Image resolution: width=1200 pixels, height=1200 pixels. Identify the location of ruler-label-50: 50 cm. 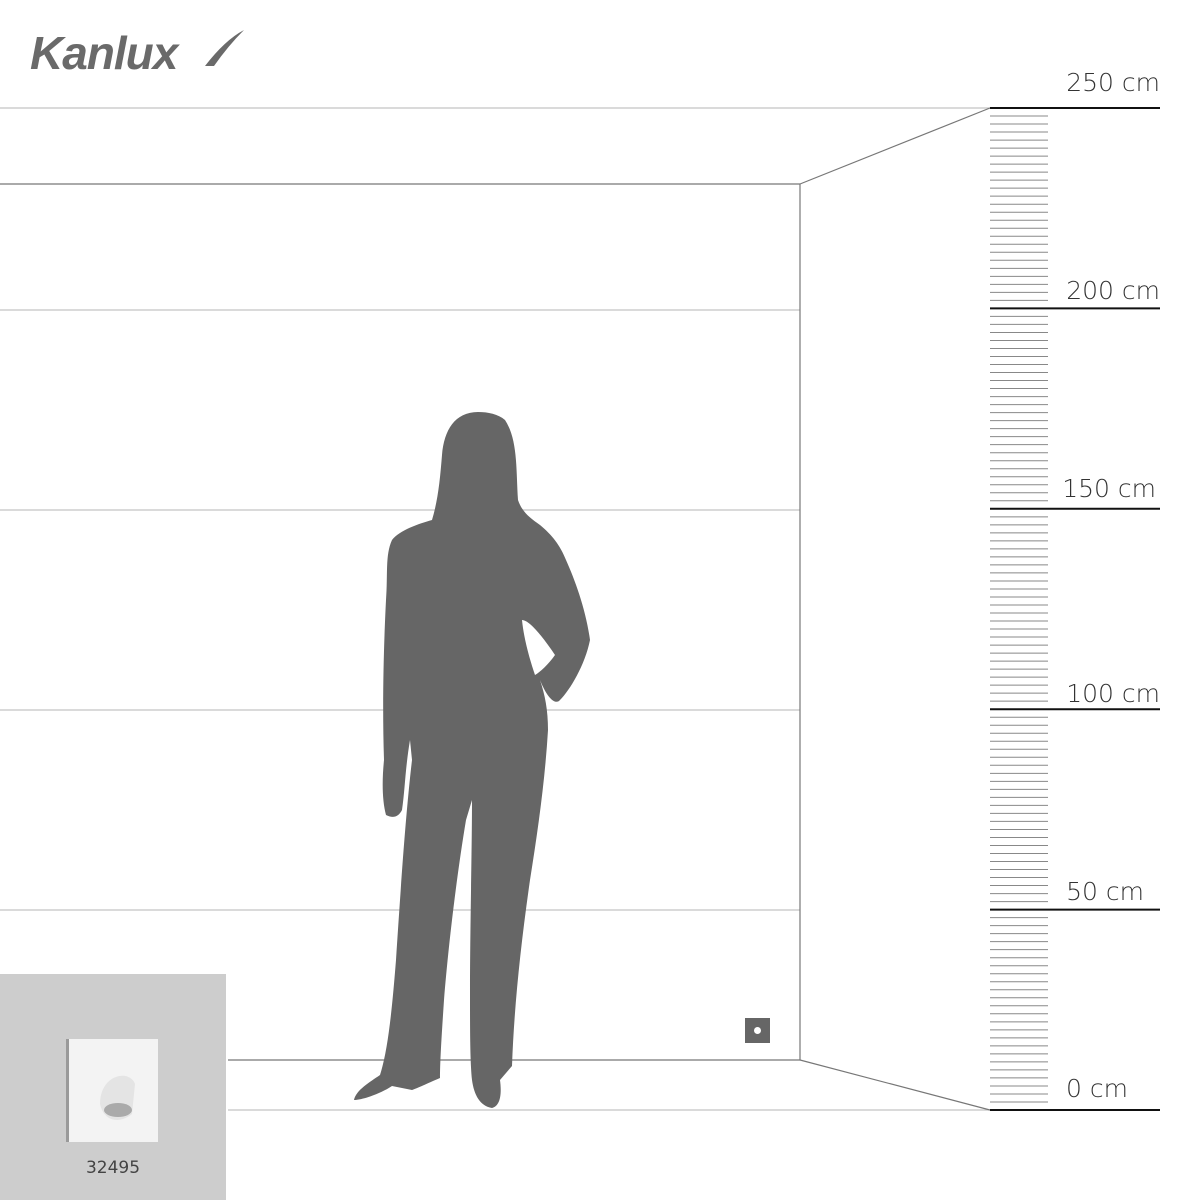
(1105, 891).